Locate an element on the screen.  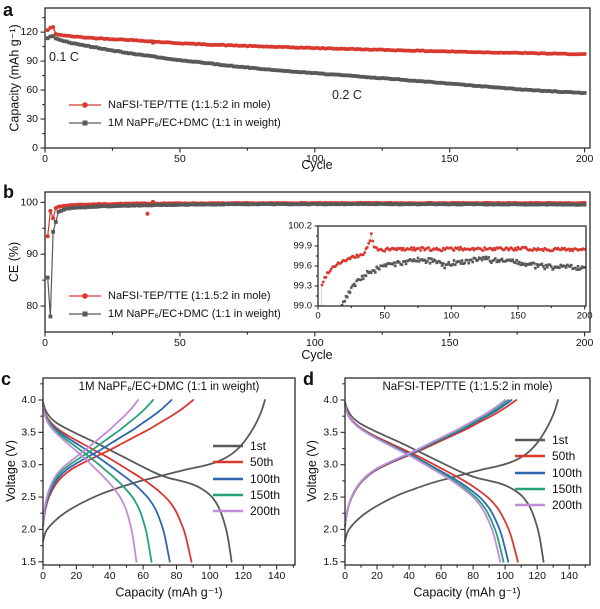
charge-curve is located at coordinates (154, 470).